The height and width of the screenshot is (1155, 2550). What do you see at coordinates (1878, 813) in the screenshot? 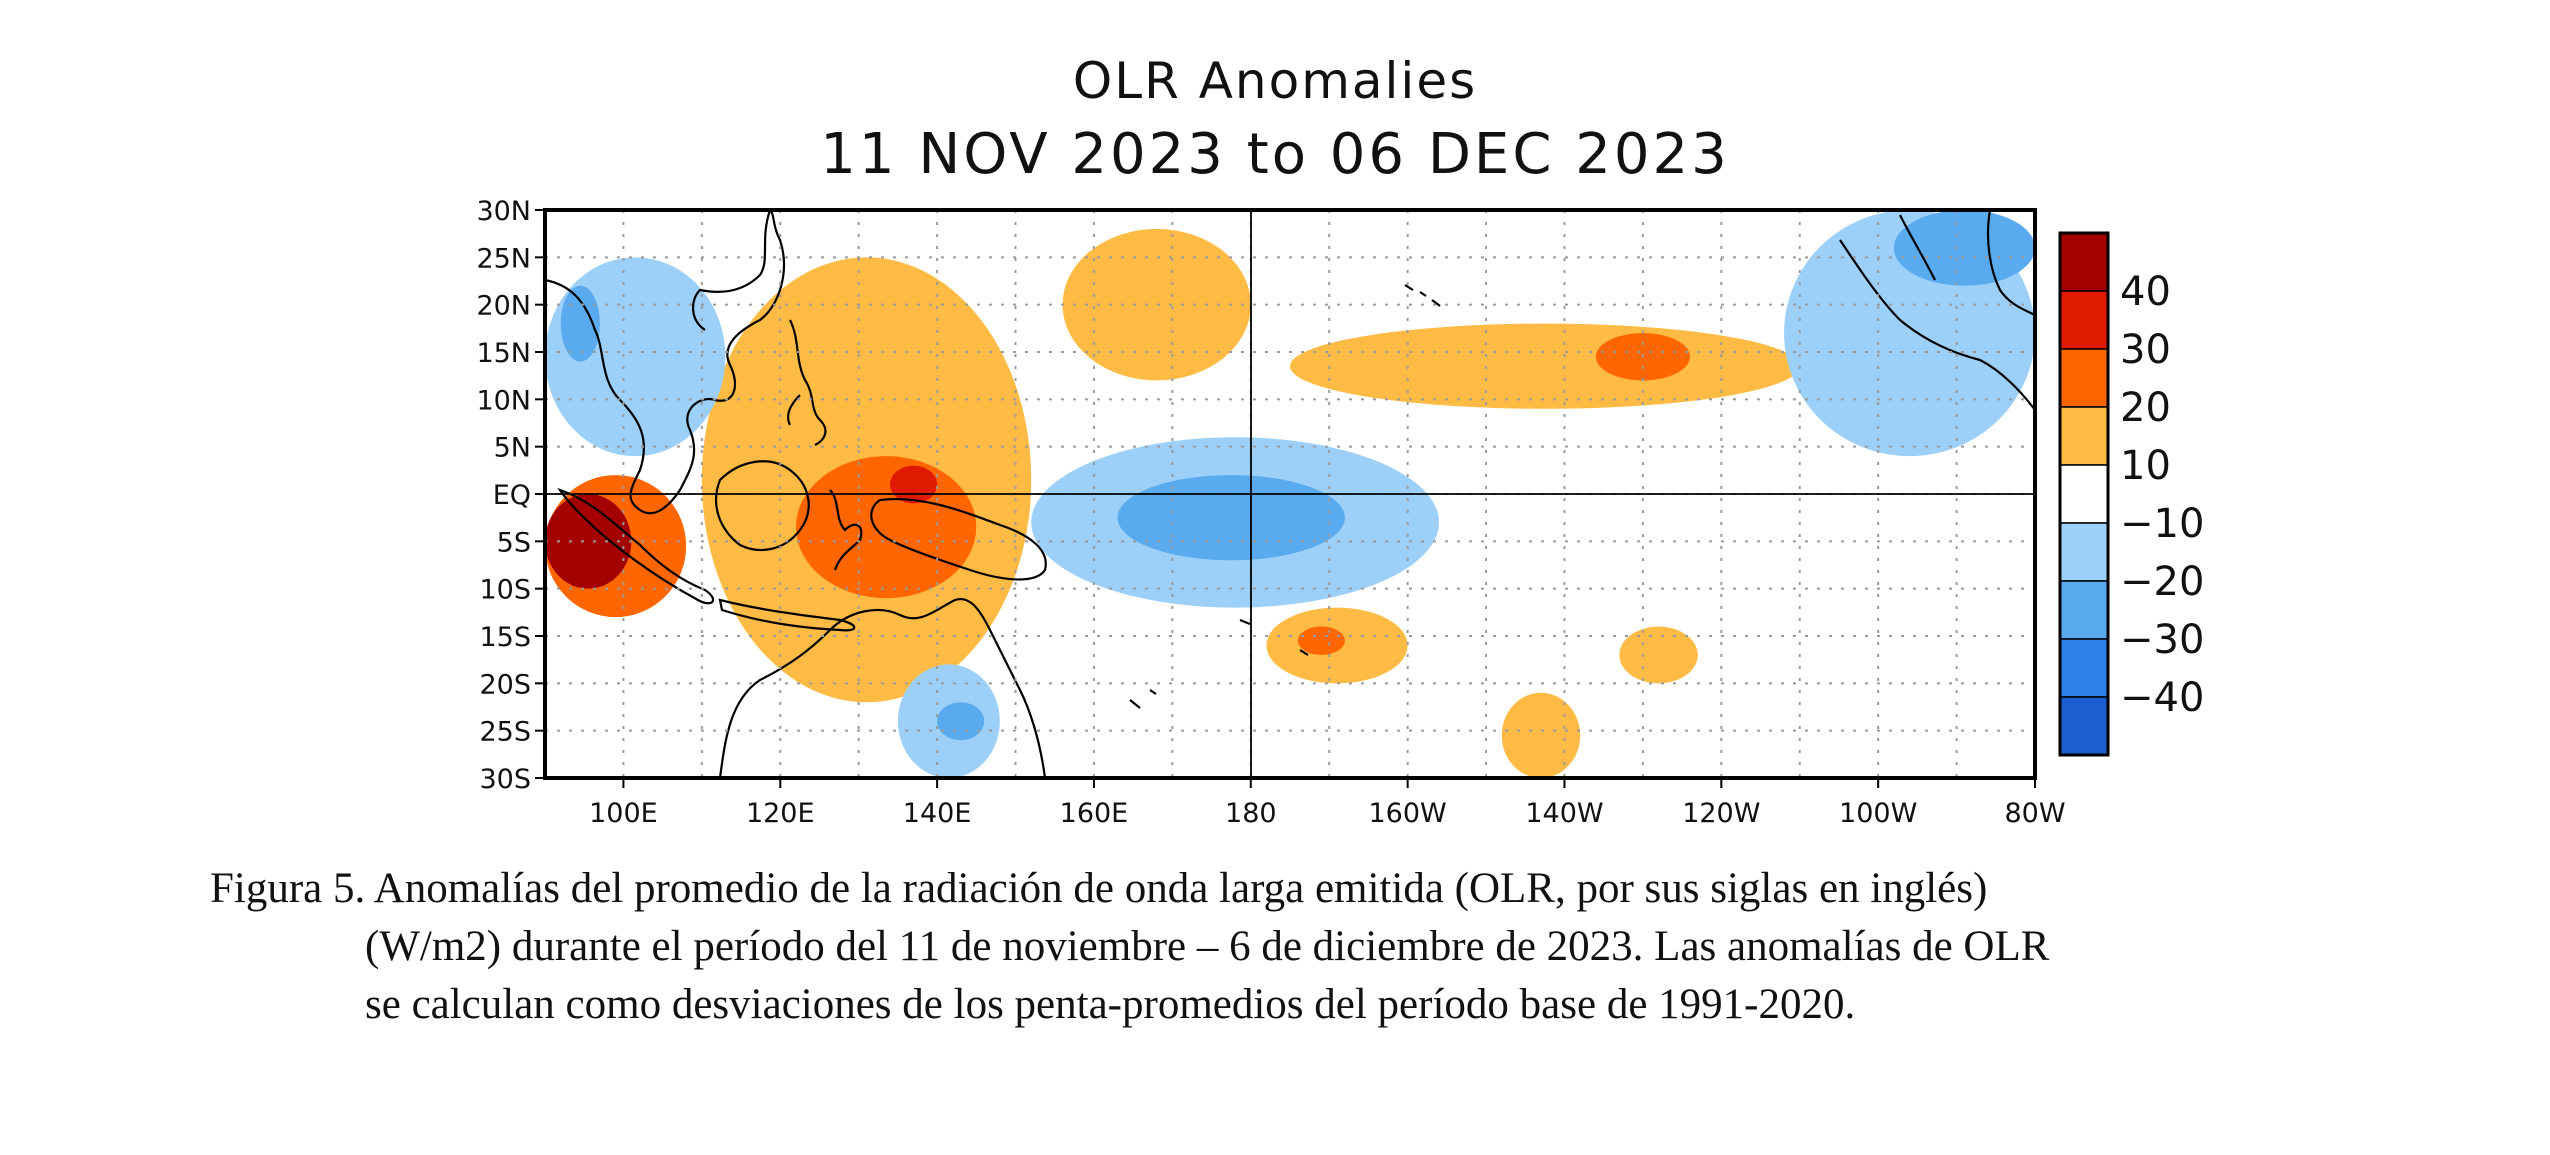
I see `x-tick-label: 100W` at bounding box center [1878, 813].